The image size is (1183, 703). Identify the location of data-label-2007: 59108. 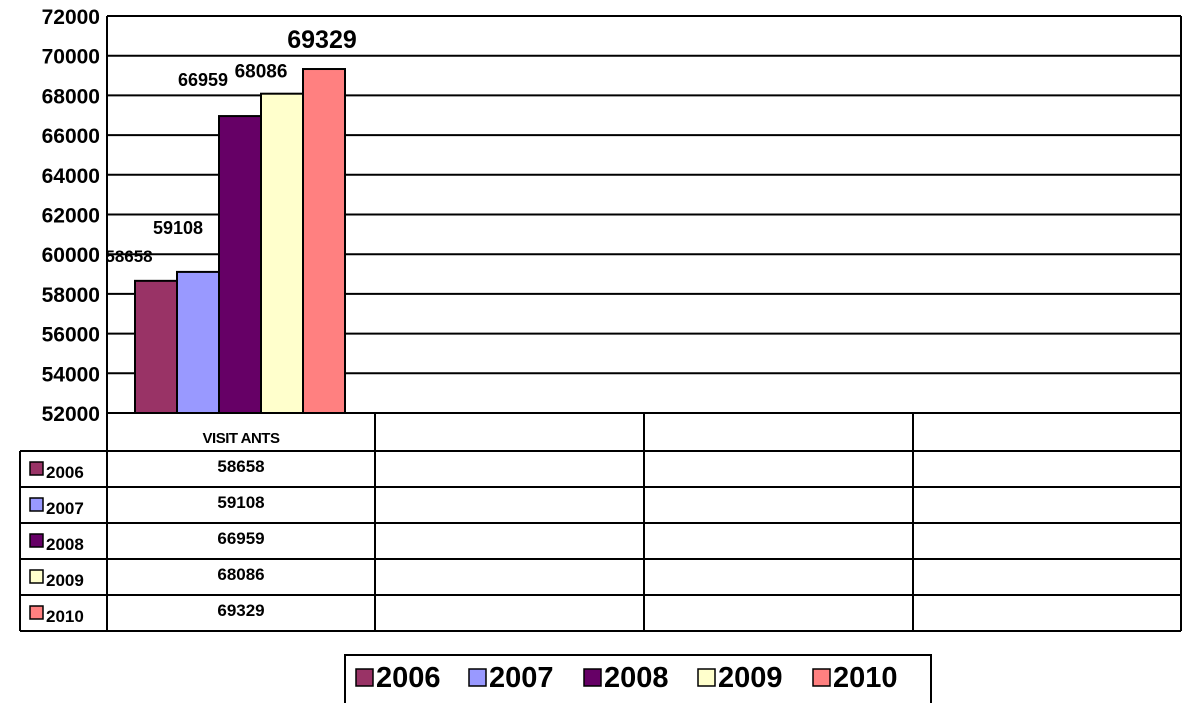
(178, 228).